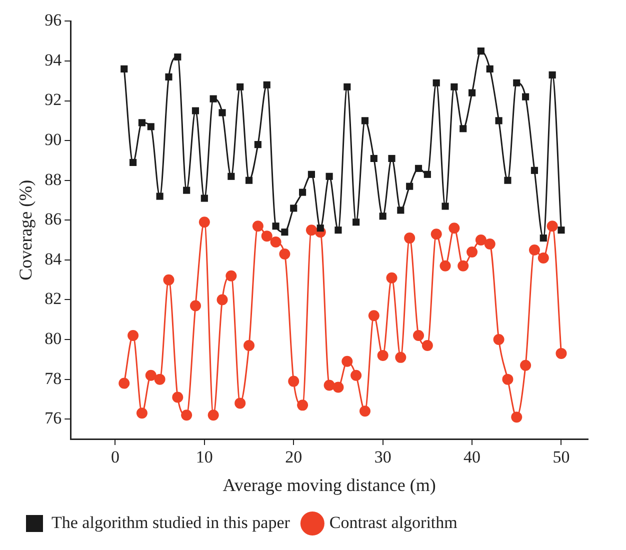 This screenshot has width=626, height=550. Describe the element at coordinates (53, 338) in the screenshot. I see `y-tick-label: 80` at that location.